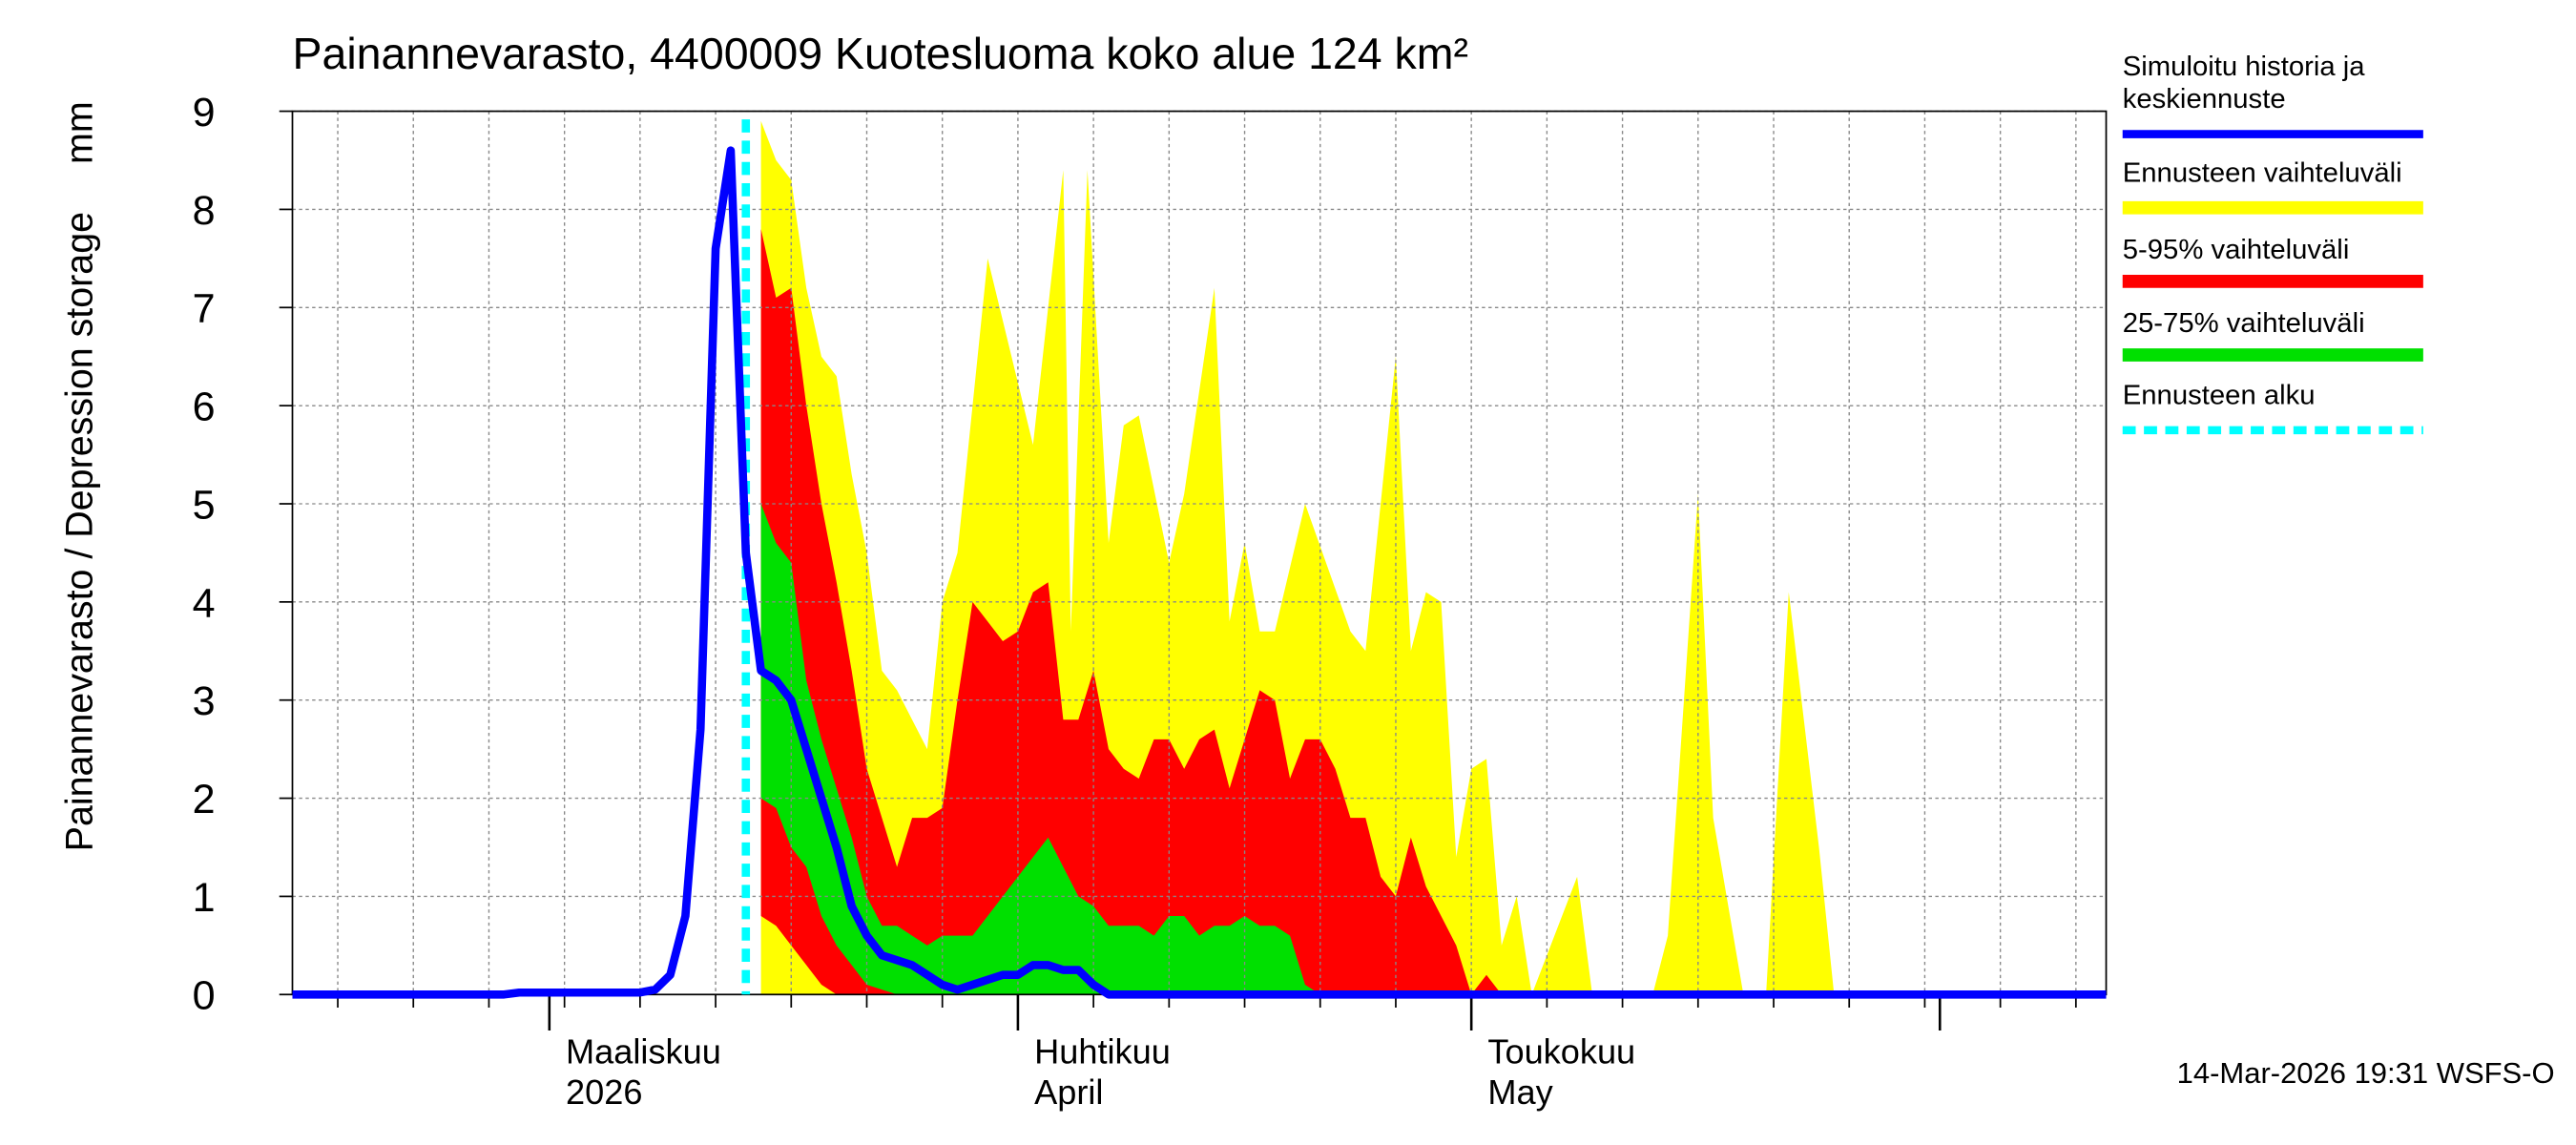 The image size is (2576, 1145). Describe the element at coordinates (204, 506) in the screenshot. I see `y-tick-label: 5` at that location.